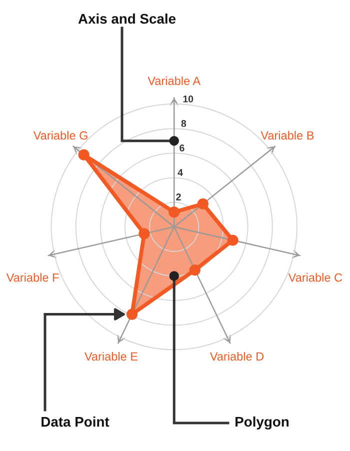 The width and height of the screenshot is (350, 451). I want to click on text: Data Point, so click(76, 421).